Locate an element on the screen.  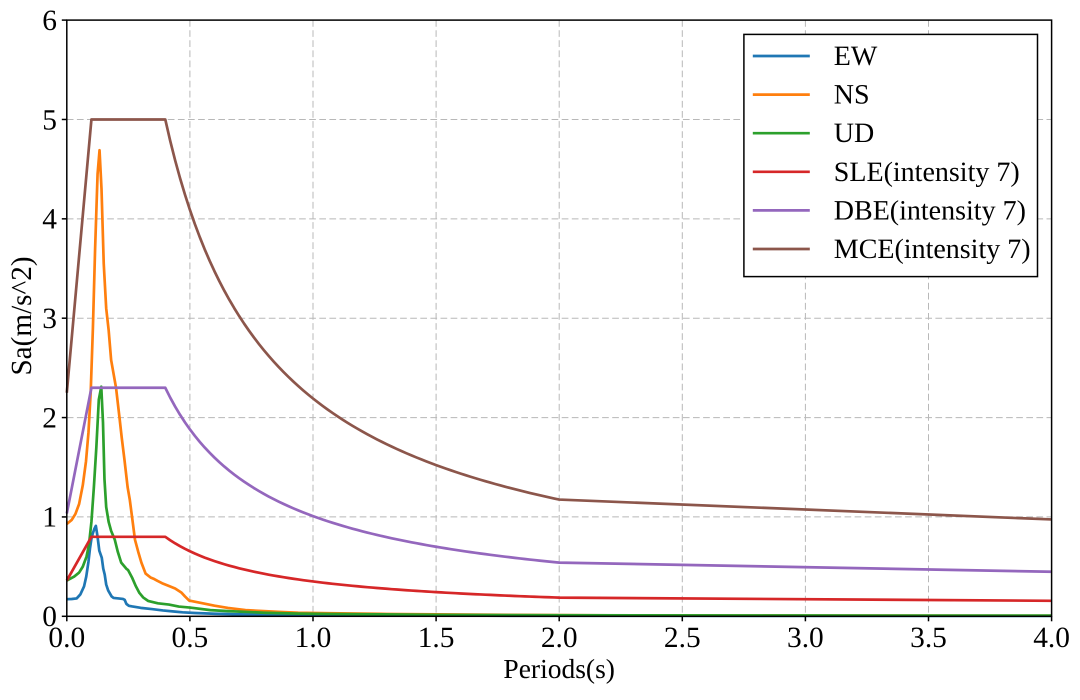
svg-text: 1 is located at coordinates (49, 518).